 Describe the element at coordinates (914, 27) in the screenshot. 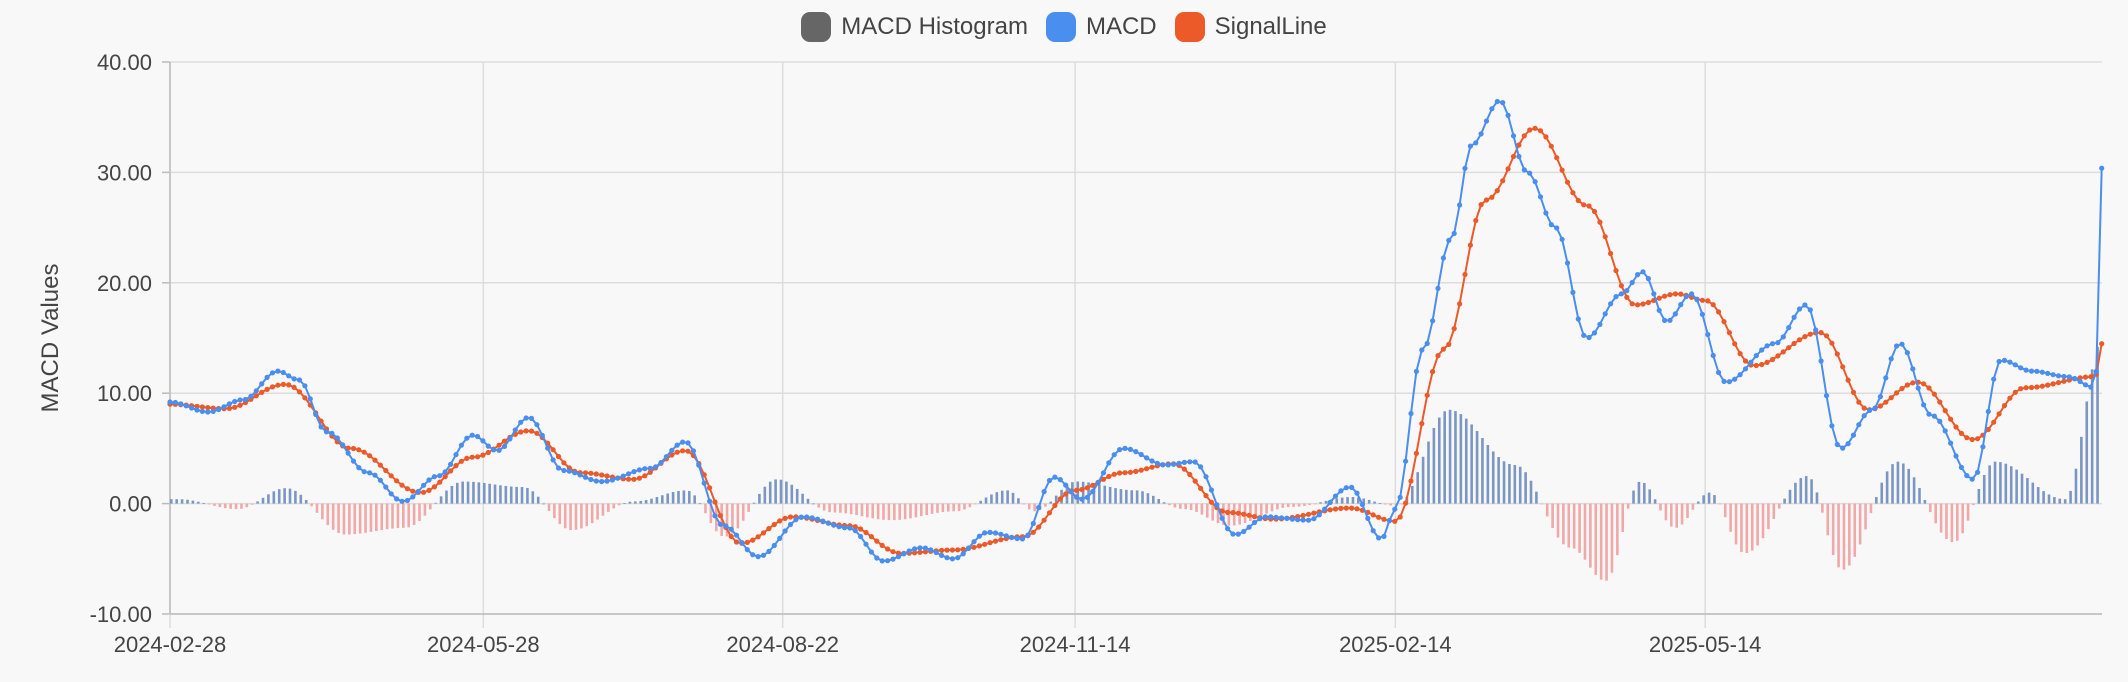

I see `legend-item-histogram: MACD Histogram` at that location.